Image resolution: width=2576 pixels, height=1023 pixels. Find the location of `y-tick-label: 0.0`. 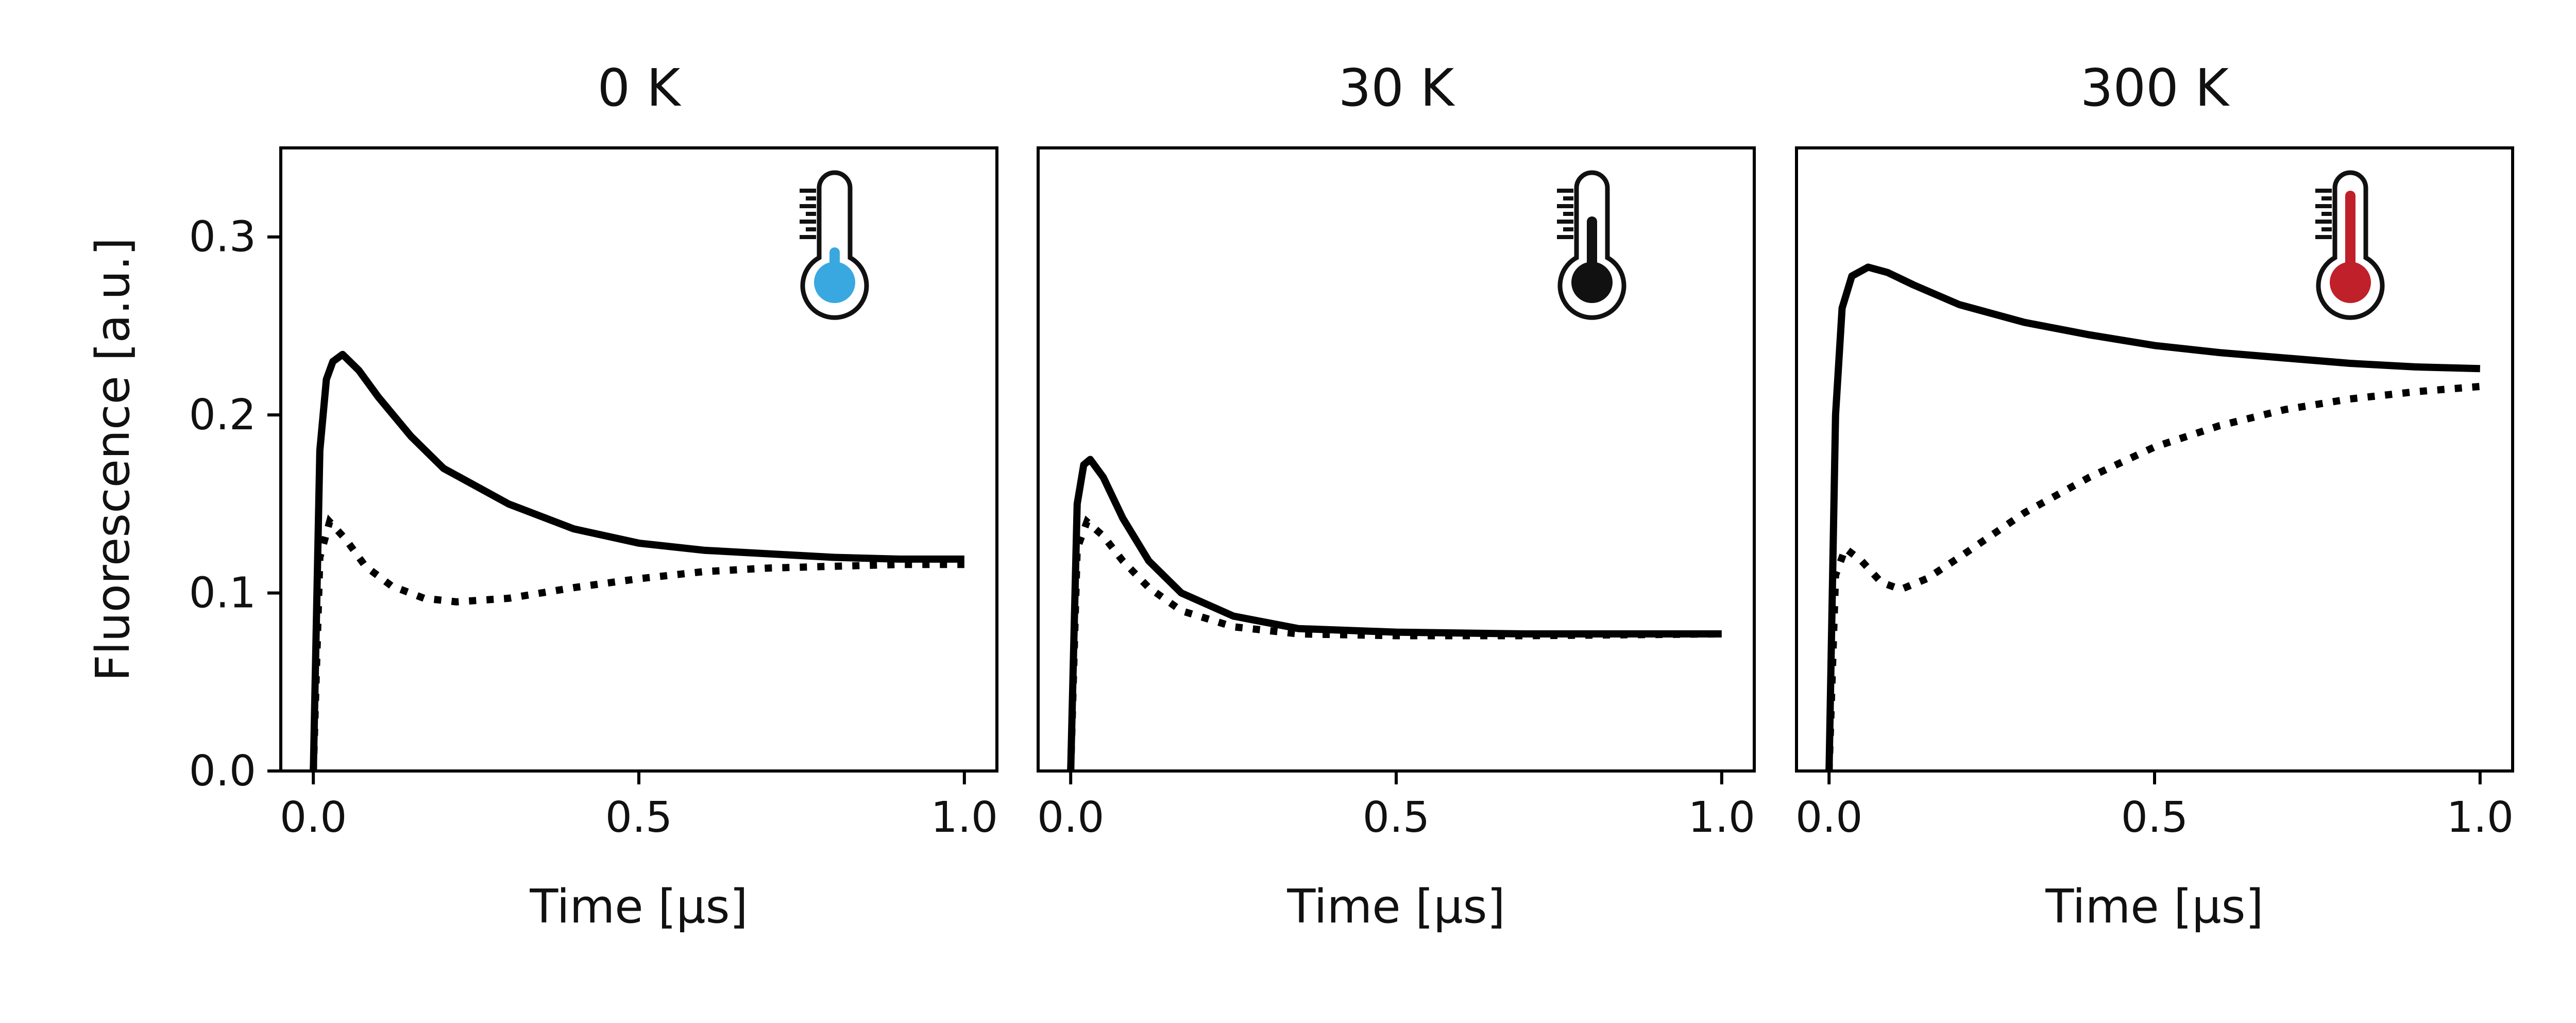

y-tick-label: 0.0 is located at coordinates (222, 771).